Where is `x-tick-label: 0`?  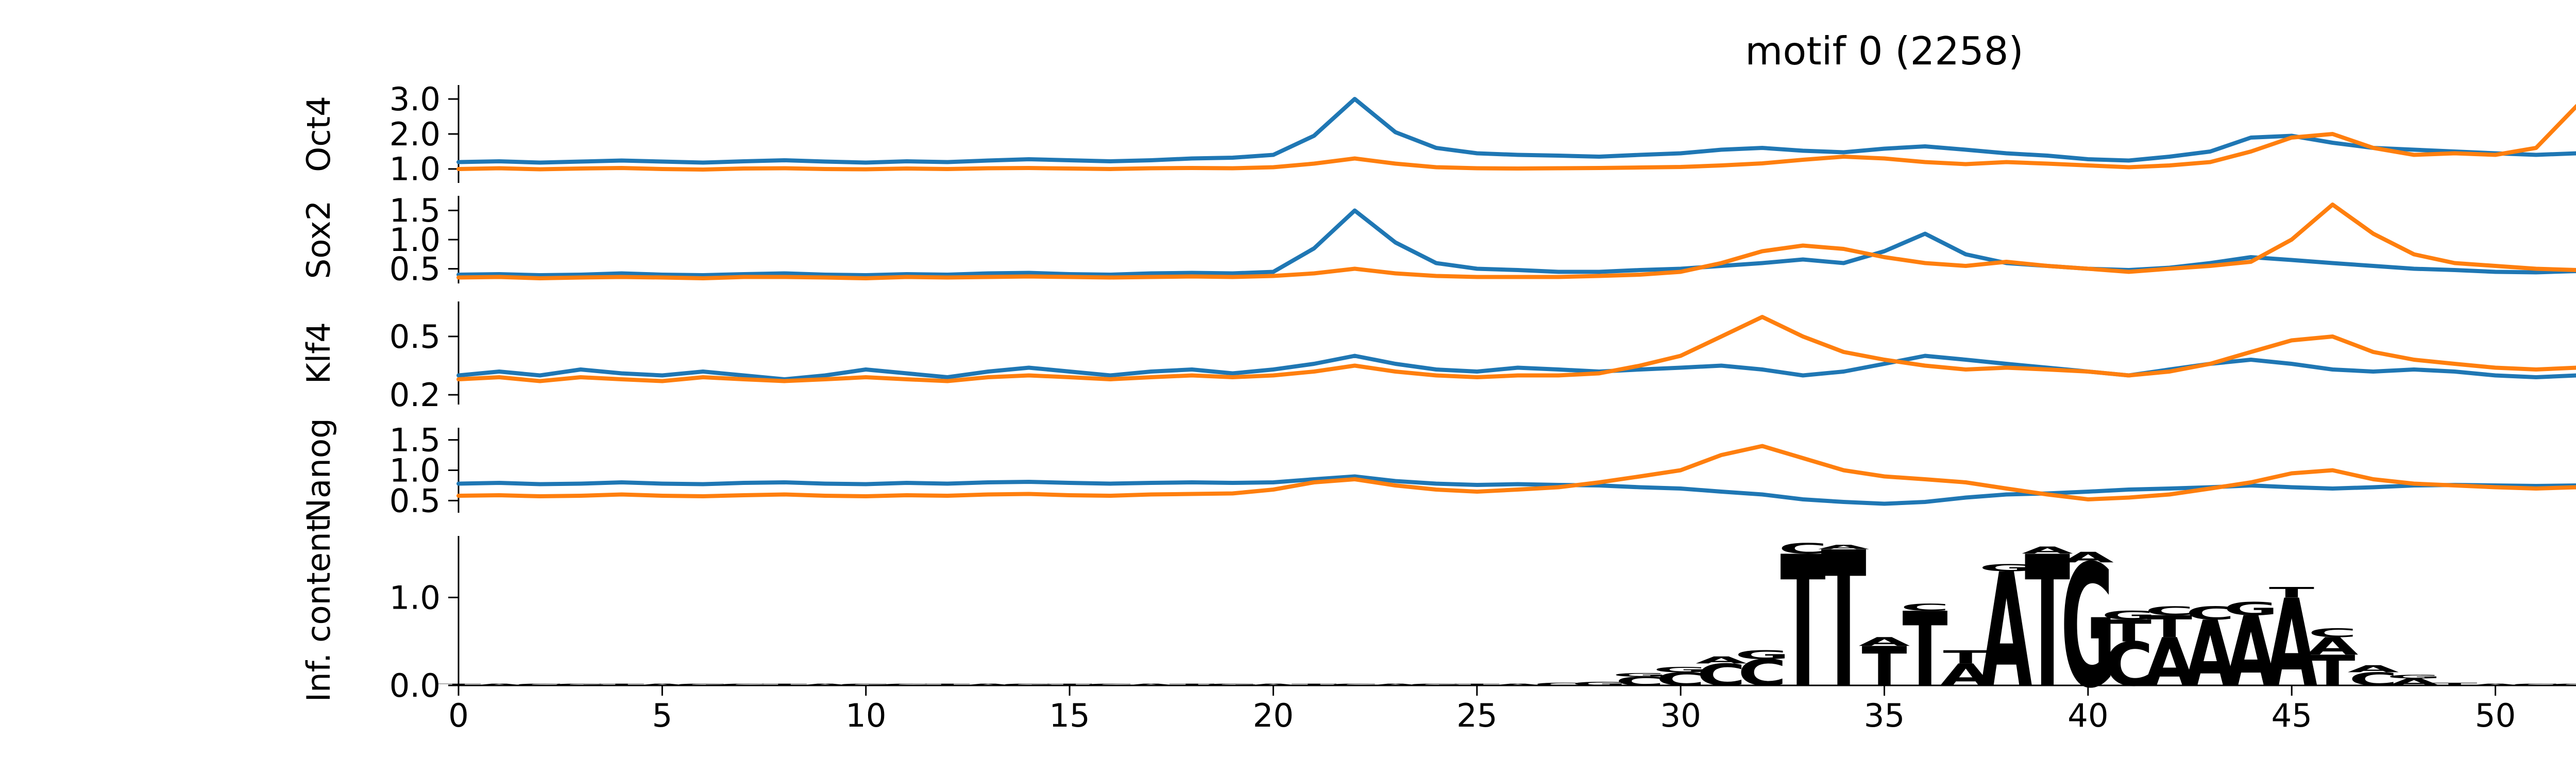 x-tick-label: 0 is located at coordinates (459, 715).